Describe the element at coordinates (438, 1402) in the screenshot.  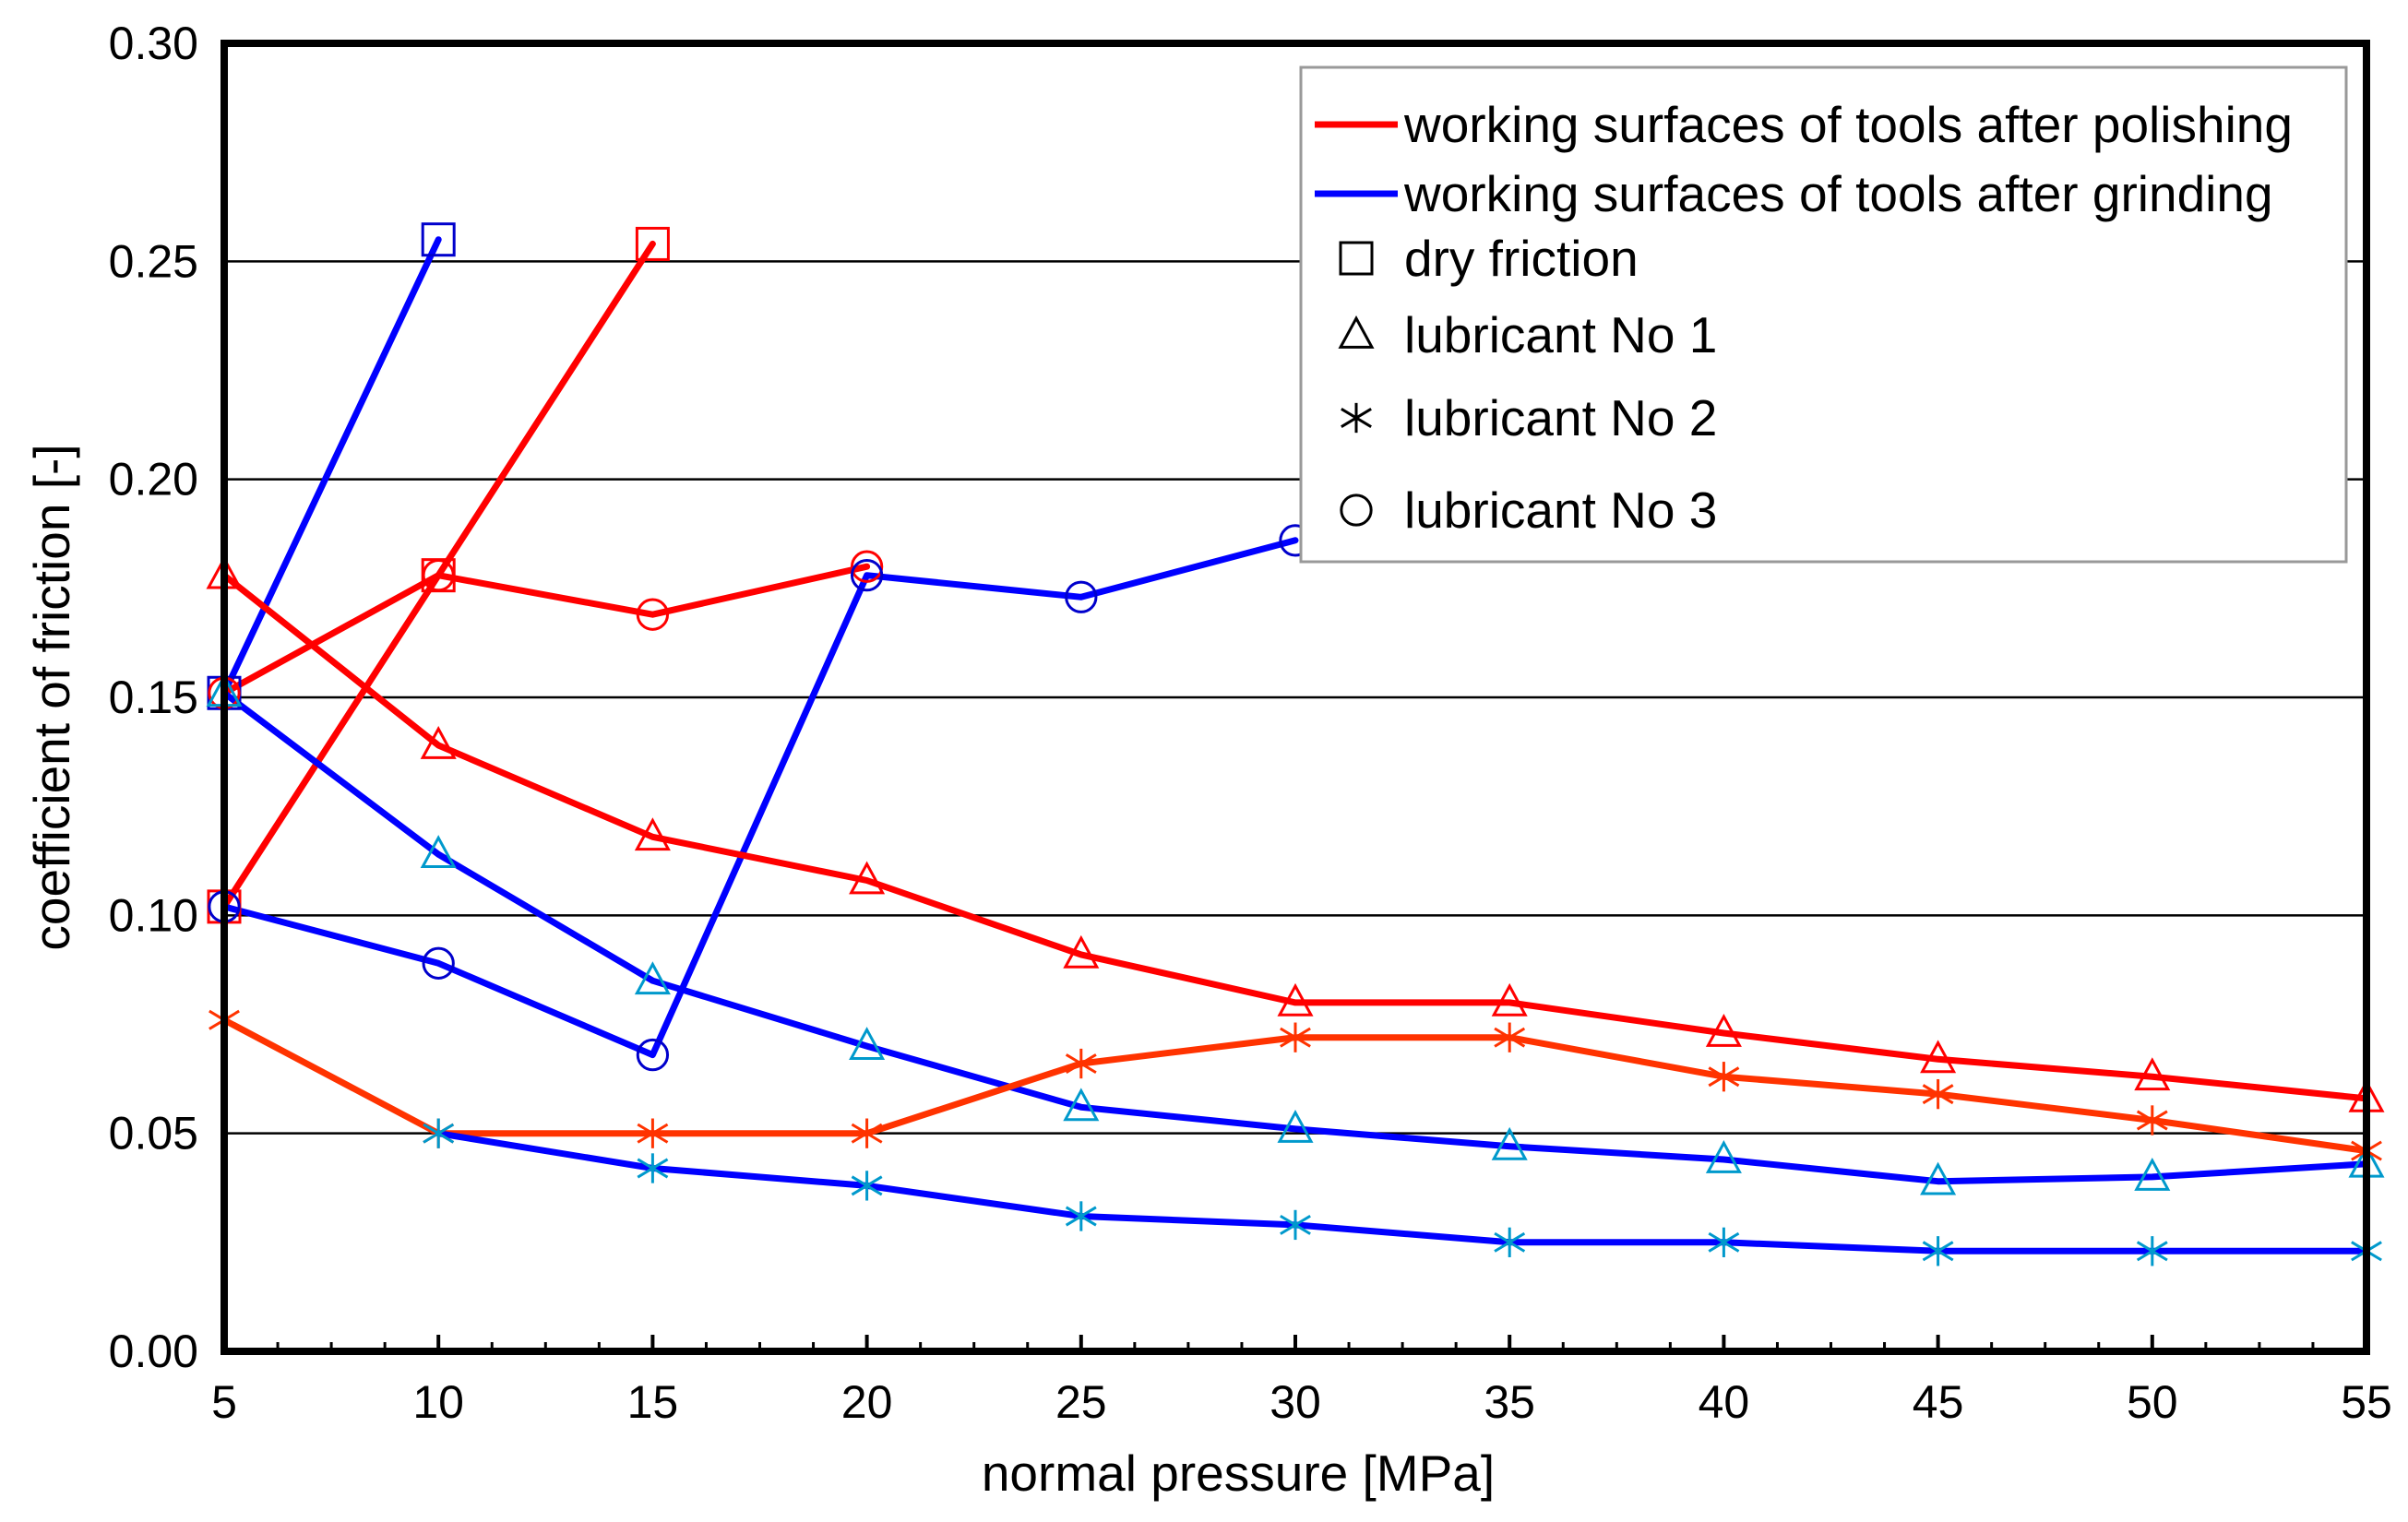
I see `x-tick-label: 10` at that location.